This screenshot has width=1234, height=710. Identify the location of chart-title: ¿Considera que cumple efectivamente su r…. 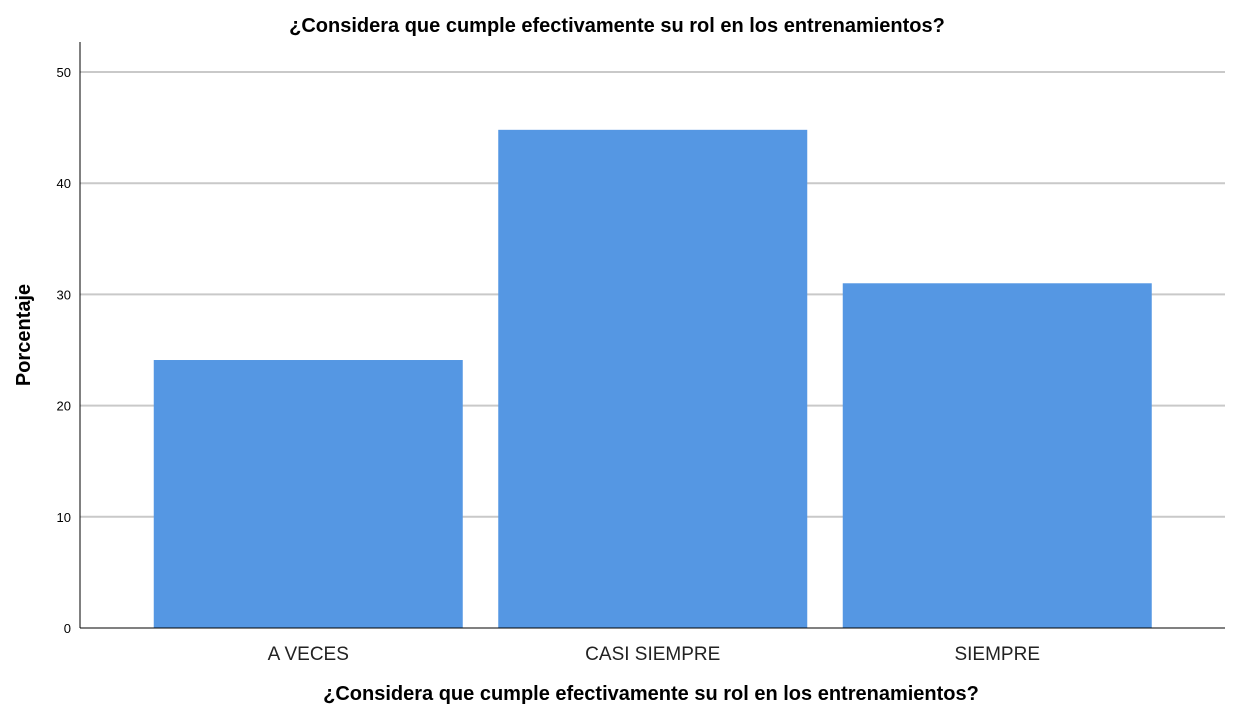
(617, 26).